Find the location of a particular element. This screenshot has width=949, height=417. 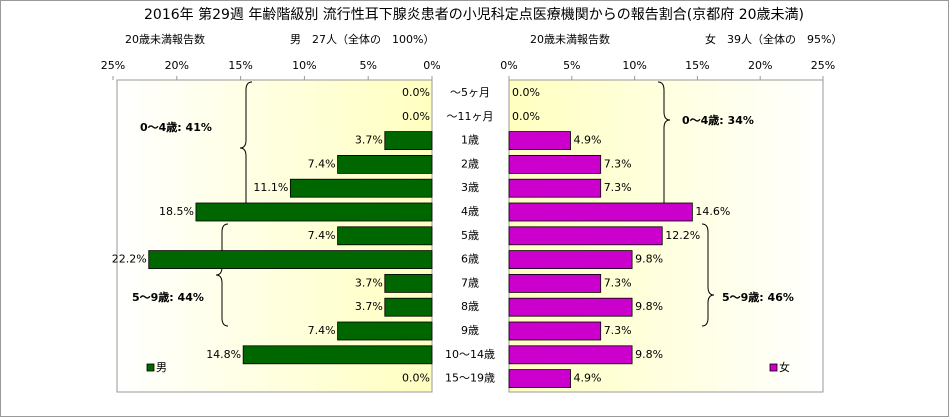

category-label: 4歳 is located at coordinates (470, 211).